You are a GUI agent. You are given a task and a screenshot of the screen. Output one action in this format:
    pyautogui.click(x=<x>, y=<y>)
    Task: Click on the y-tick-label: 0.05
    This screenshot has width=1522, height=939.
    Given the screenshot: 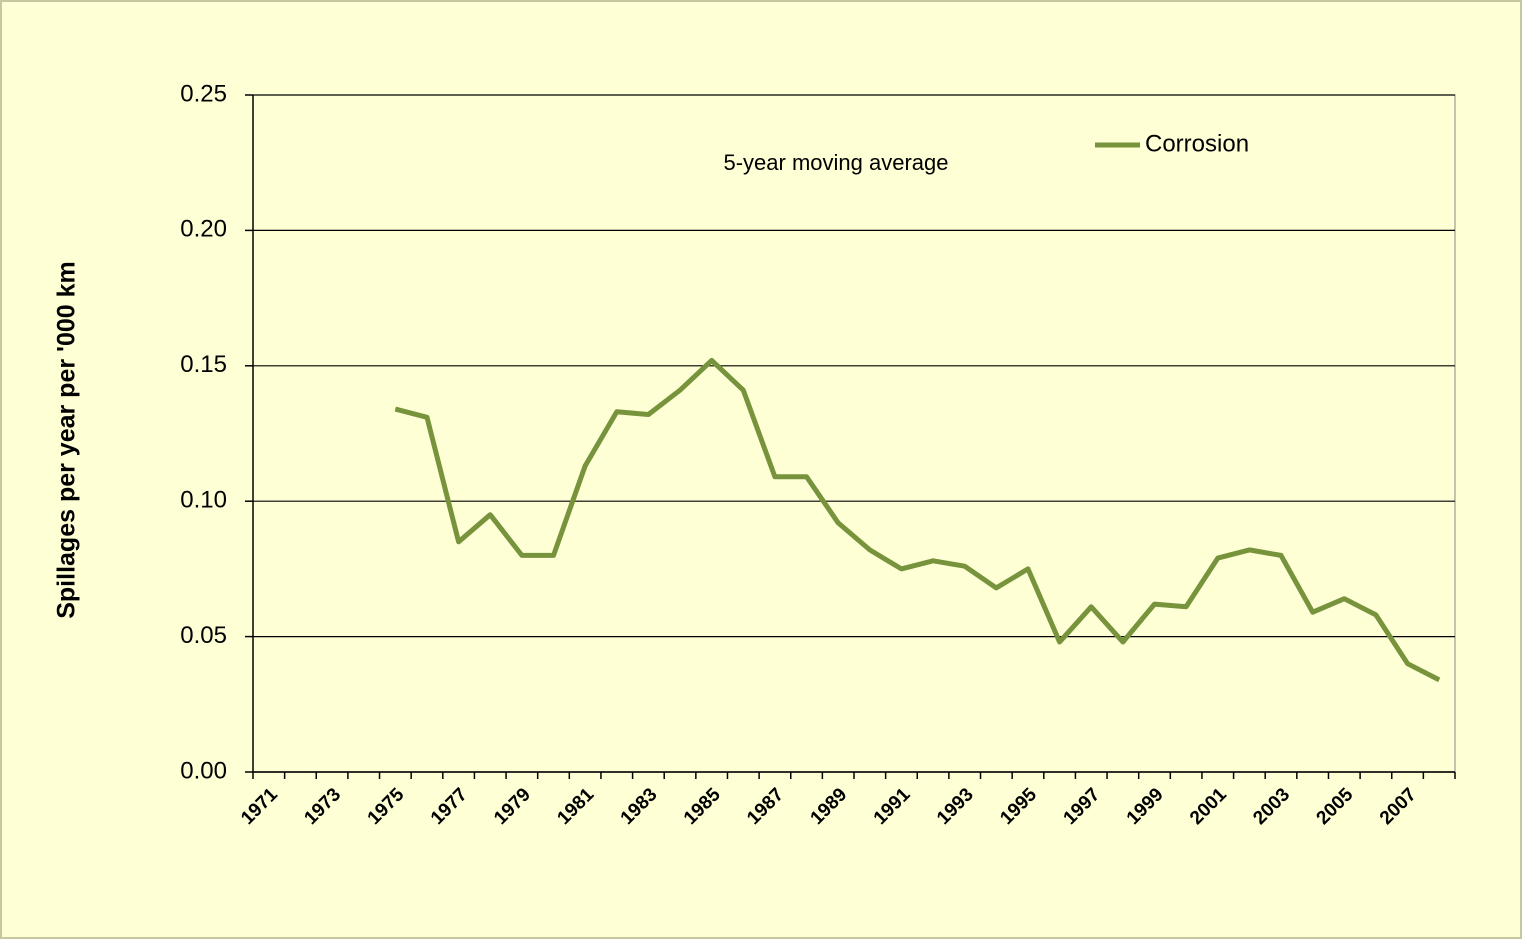 What is the action you would take?
    pyautogui.click(x=203, y=635)
    